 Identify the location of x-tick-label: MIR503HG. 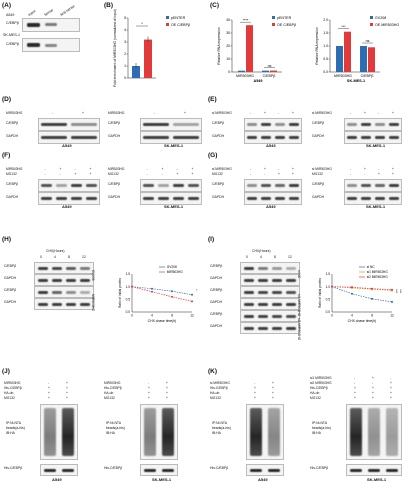
(245, 76).